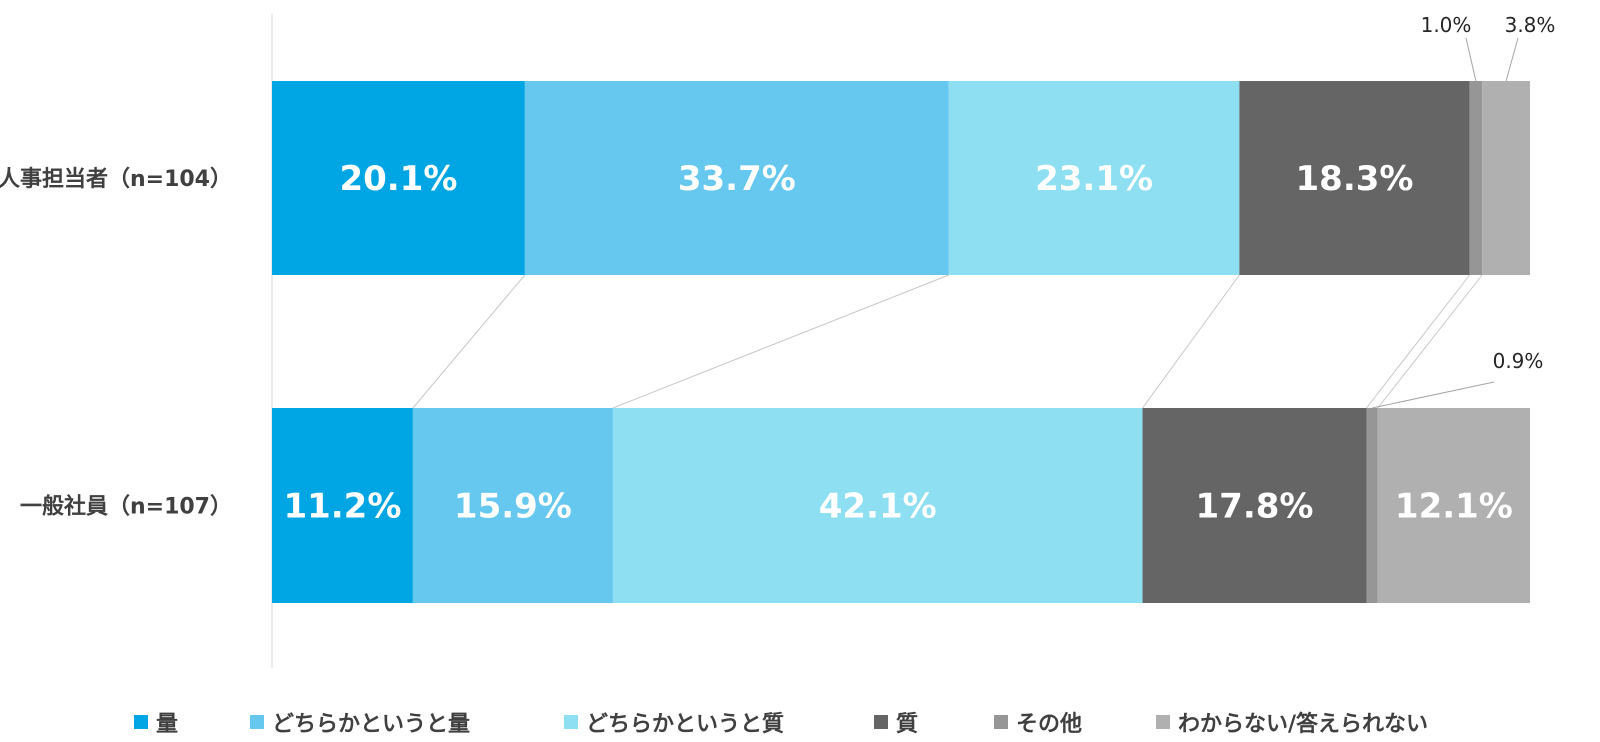 This screenshot has height=742, width=1600. I want to click on legend-item: 量, so click(156, 722).